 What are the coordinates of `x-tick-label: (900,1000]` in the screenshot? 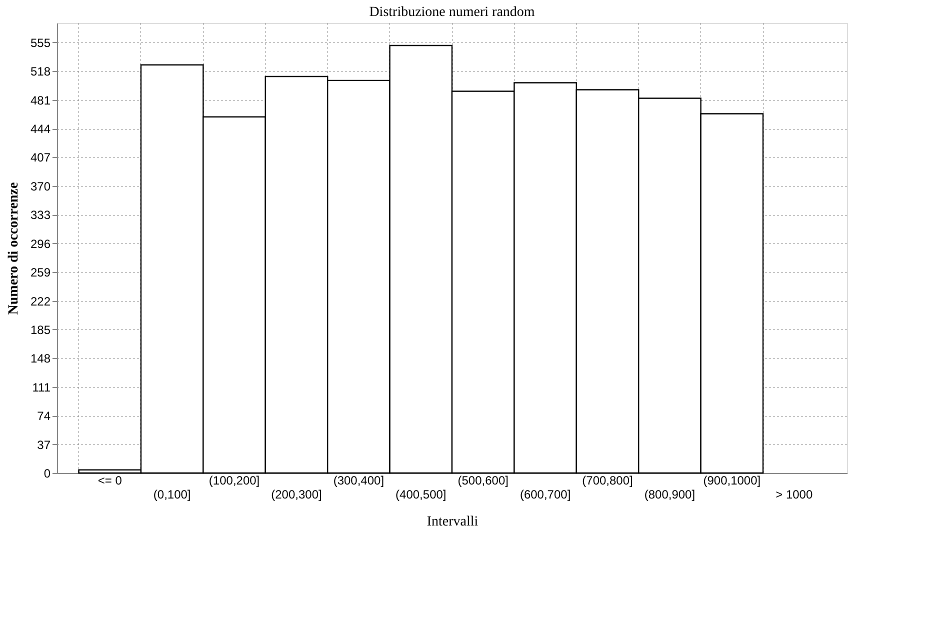 It's located at (732, 481).